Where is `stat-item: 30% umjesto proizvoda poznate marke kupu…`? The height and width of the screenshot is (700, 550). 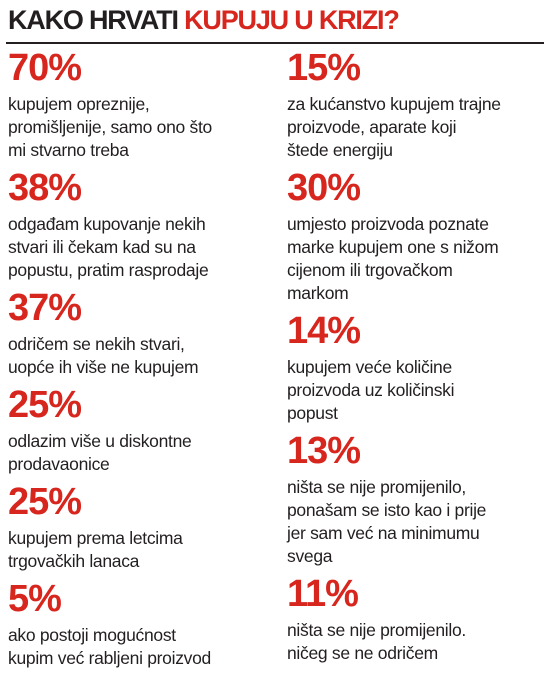 stat-item: 30% umjesto proizvoda poznate marke kupu… is located at coordinates (416, 236).